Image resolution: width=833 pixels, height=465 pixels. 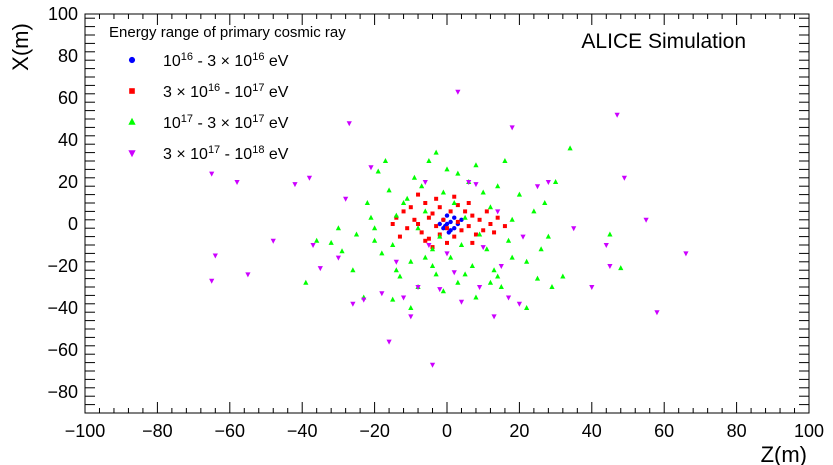 I want to click on y-tick-label: 60, so click(x=68, y=98).